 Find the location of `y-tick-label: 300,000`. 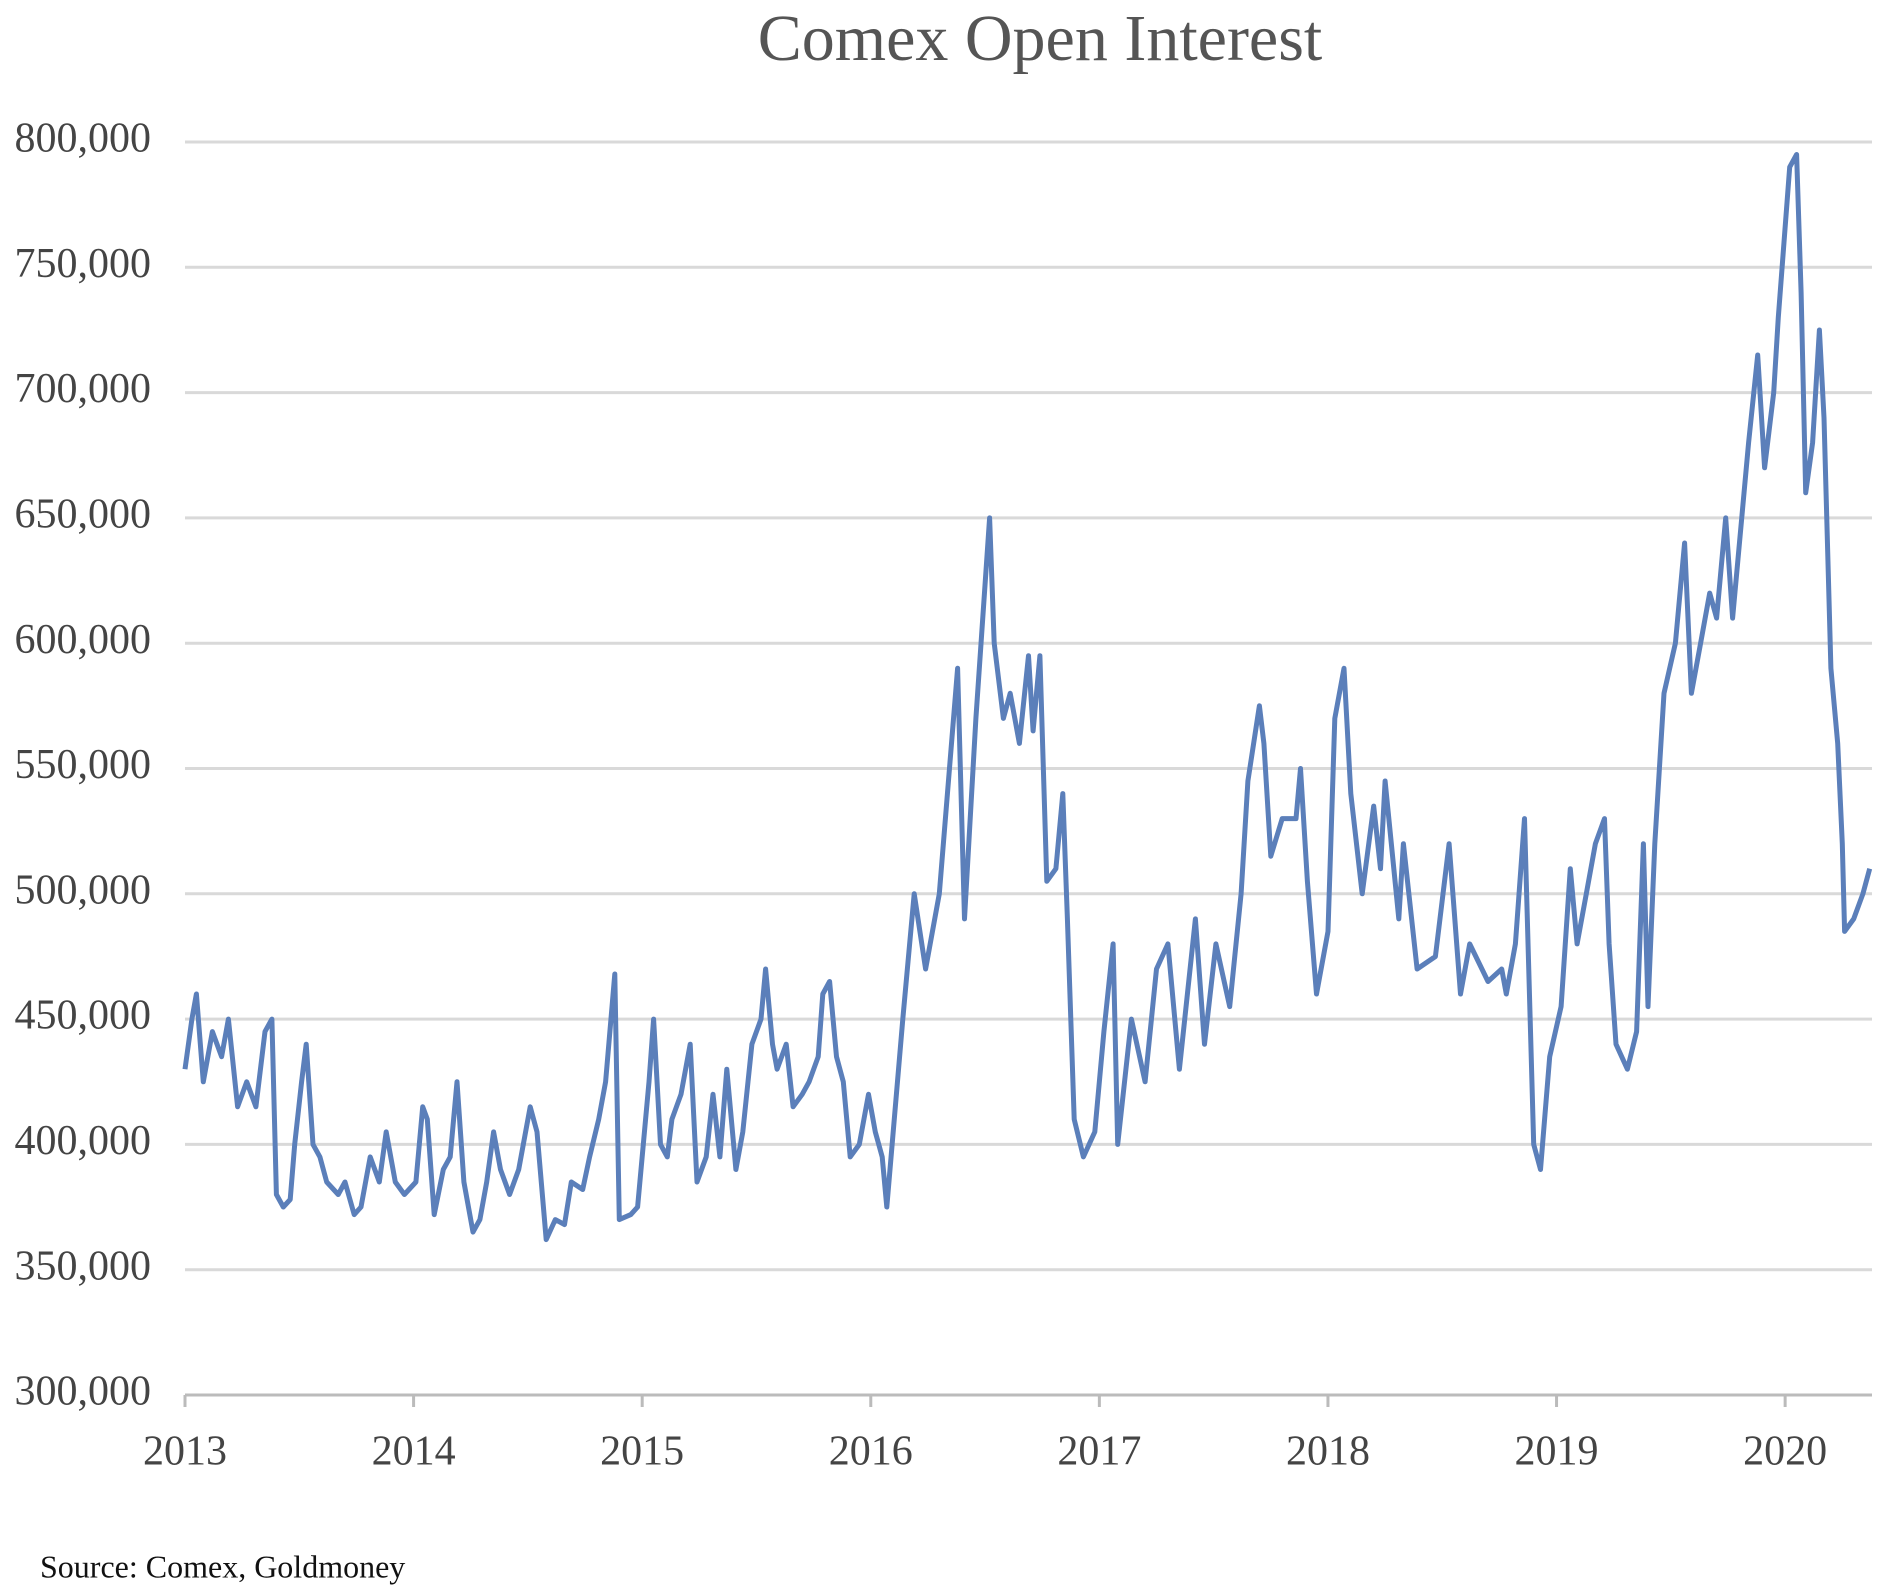

y-tick-label: 300,000 is located at coordinates (83, 1392).